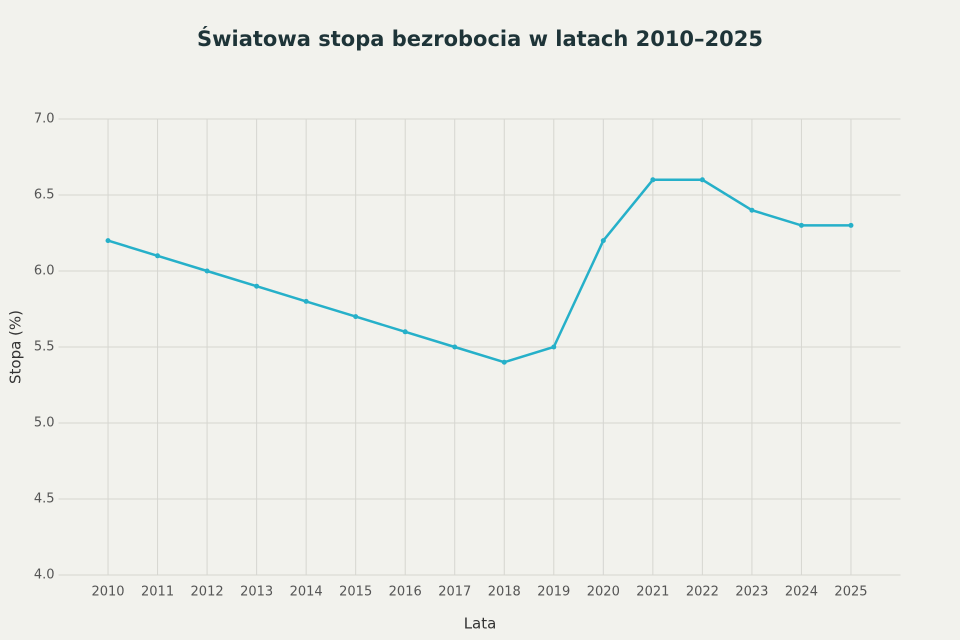 This screenshot has width=960, height=640. Describe the element at coordinates (504, 592) in the screenshot. I see `x-tick-label: 2018` at that location.